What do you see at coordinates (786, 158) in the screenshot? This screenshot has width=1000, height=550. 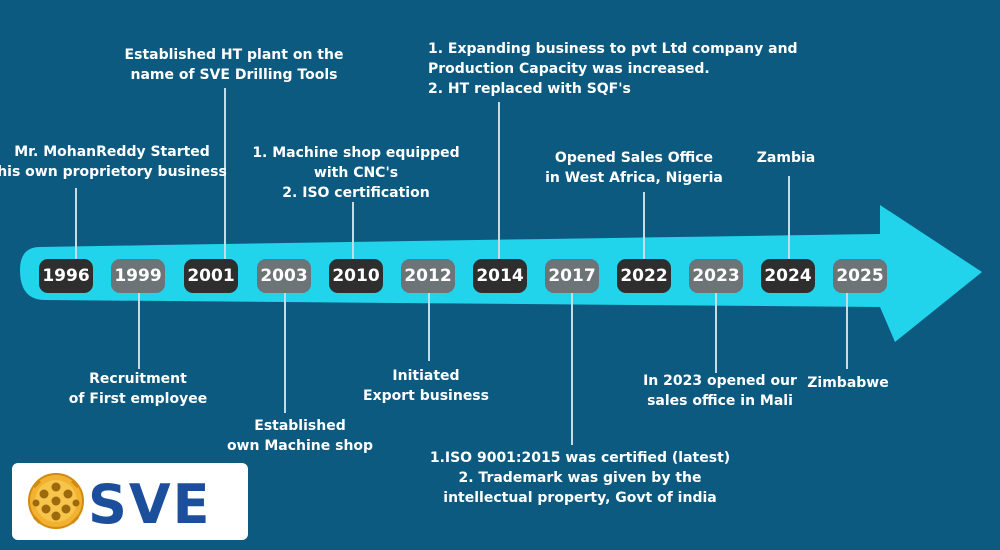 I see `event-label-2024: Zambia` at bounding box center [786, 158].